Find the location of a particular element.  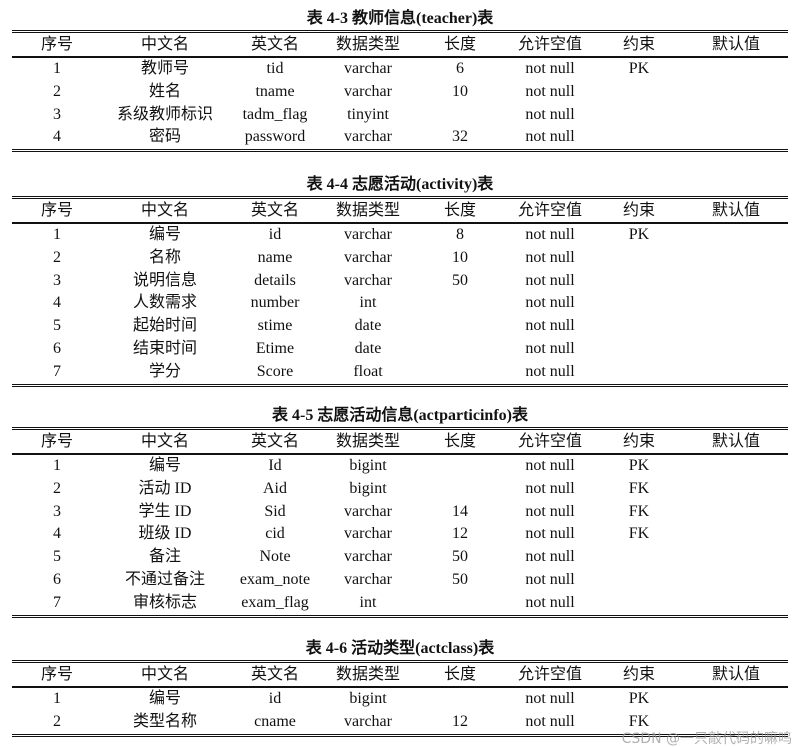

table-cell: 5 is located at coordinates (57, 326).